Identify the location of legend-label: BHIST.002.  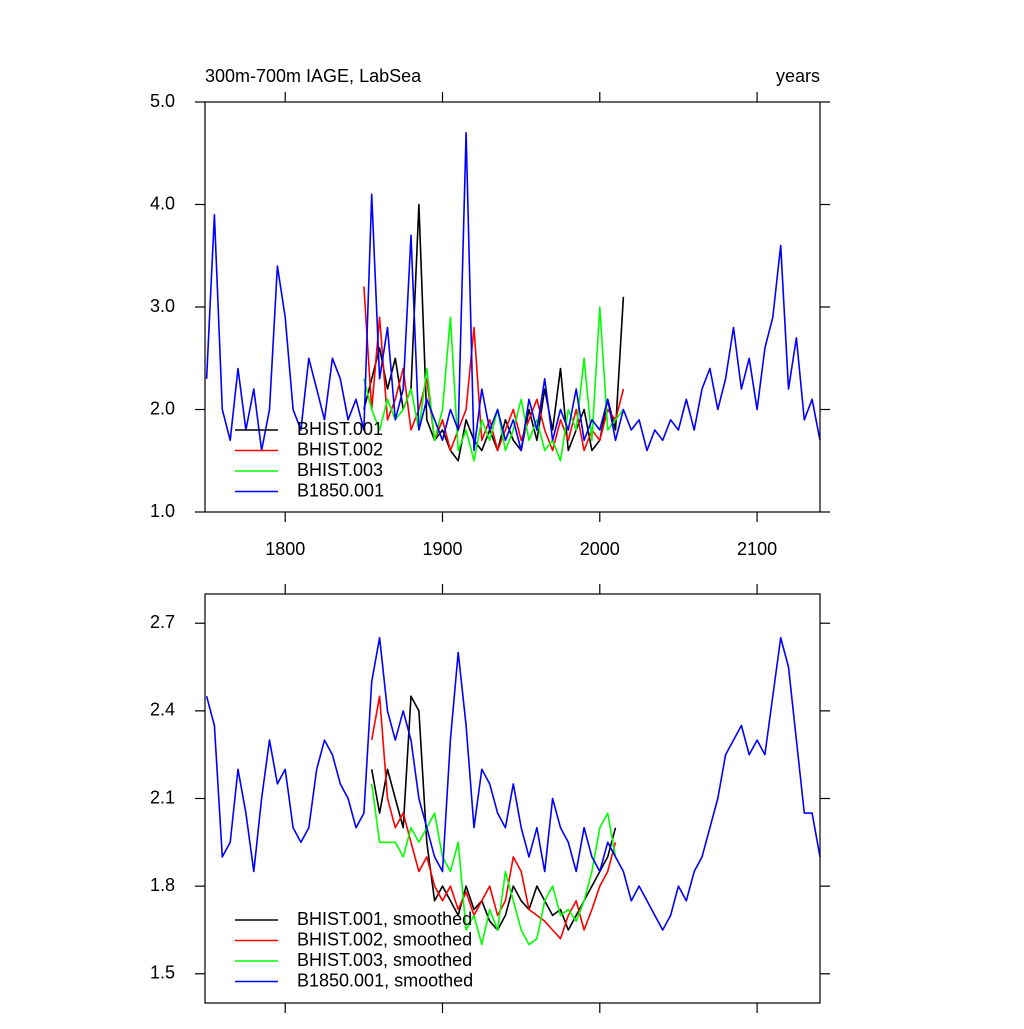
(340, 449).